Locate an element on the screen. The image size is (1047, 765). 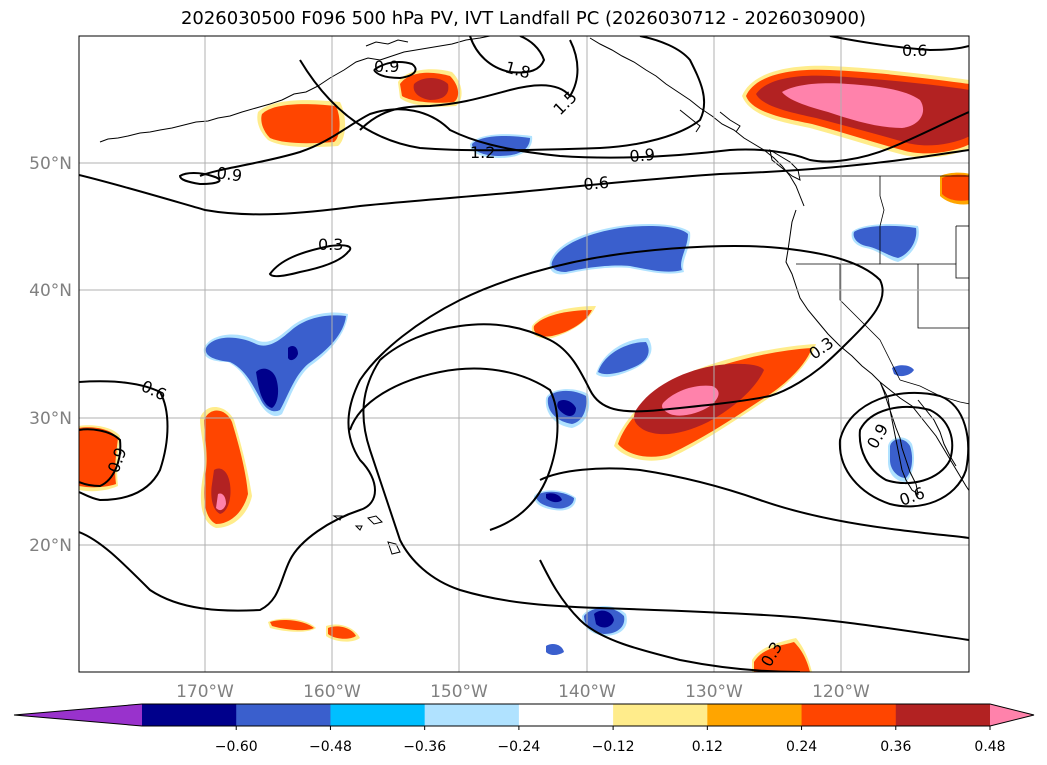
lon-label-160w: 160°W is located at coordinates (332, 692).